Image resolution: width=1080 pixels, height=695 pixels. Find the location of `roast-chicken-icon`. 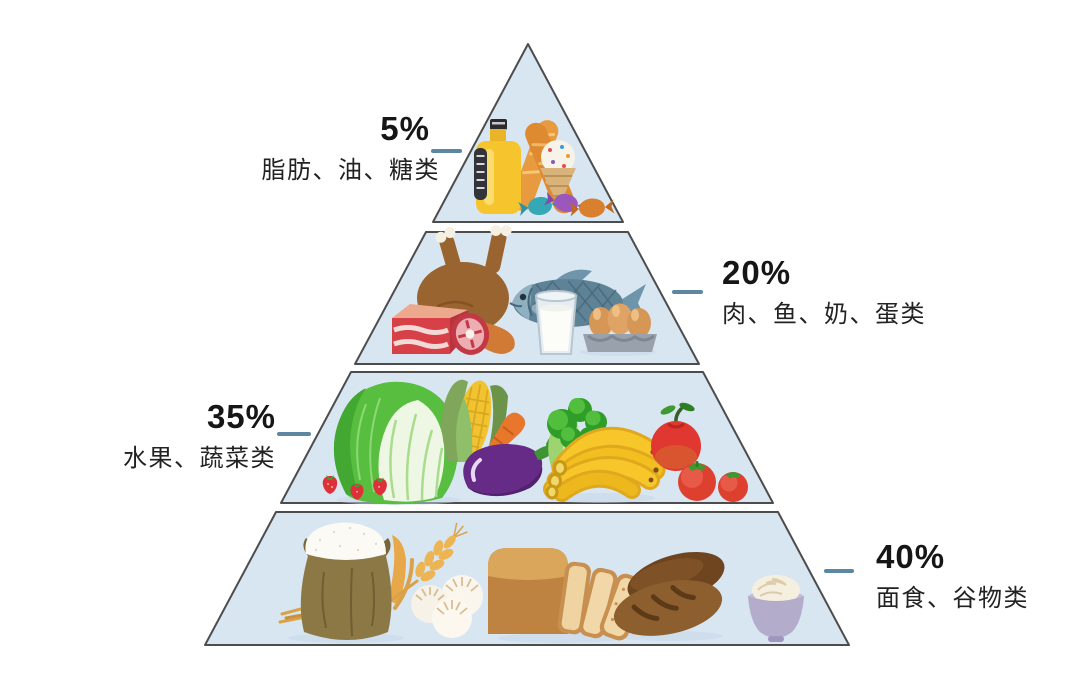

roast-chicken-icon is located at coordinates (464, 279).